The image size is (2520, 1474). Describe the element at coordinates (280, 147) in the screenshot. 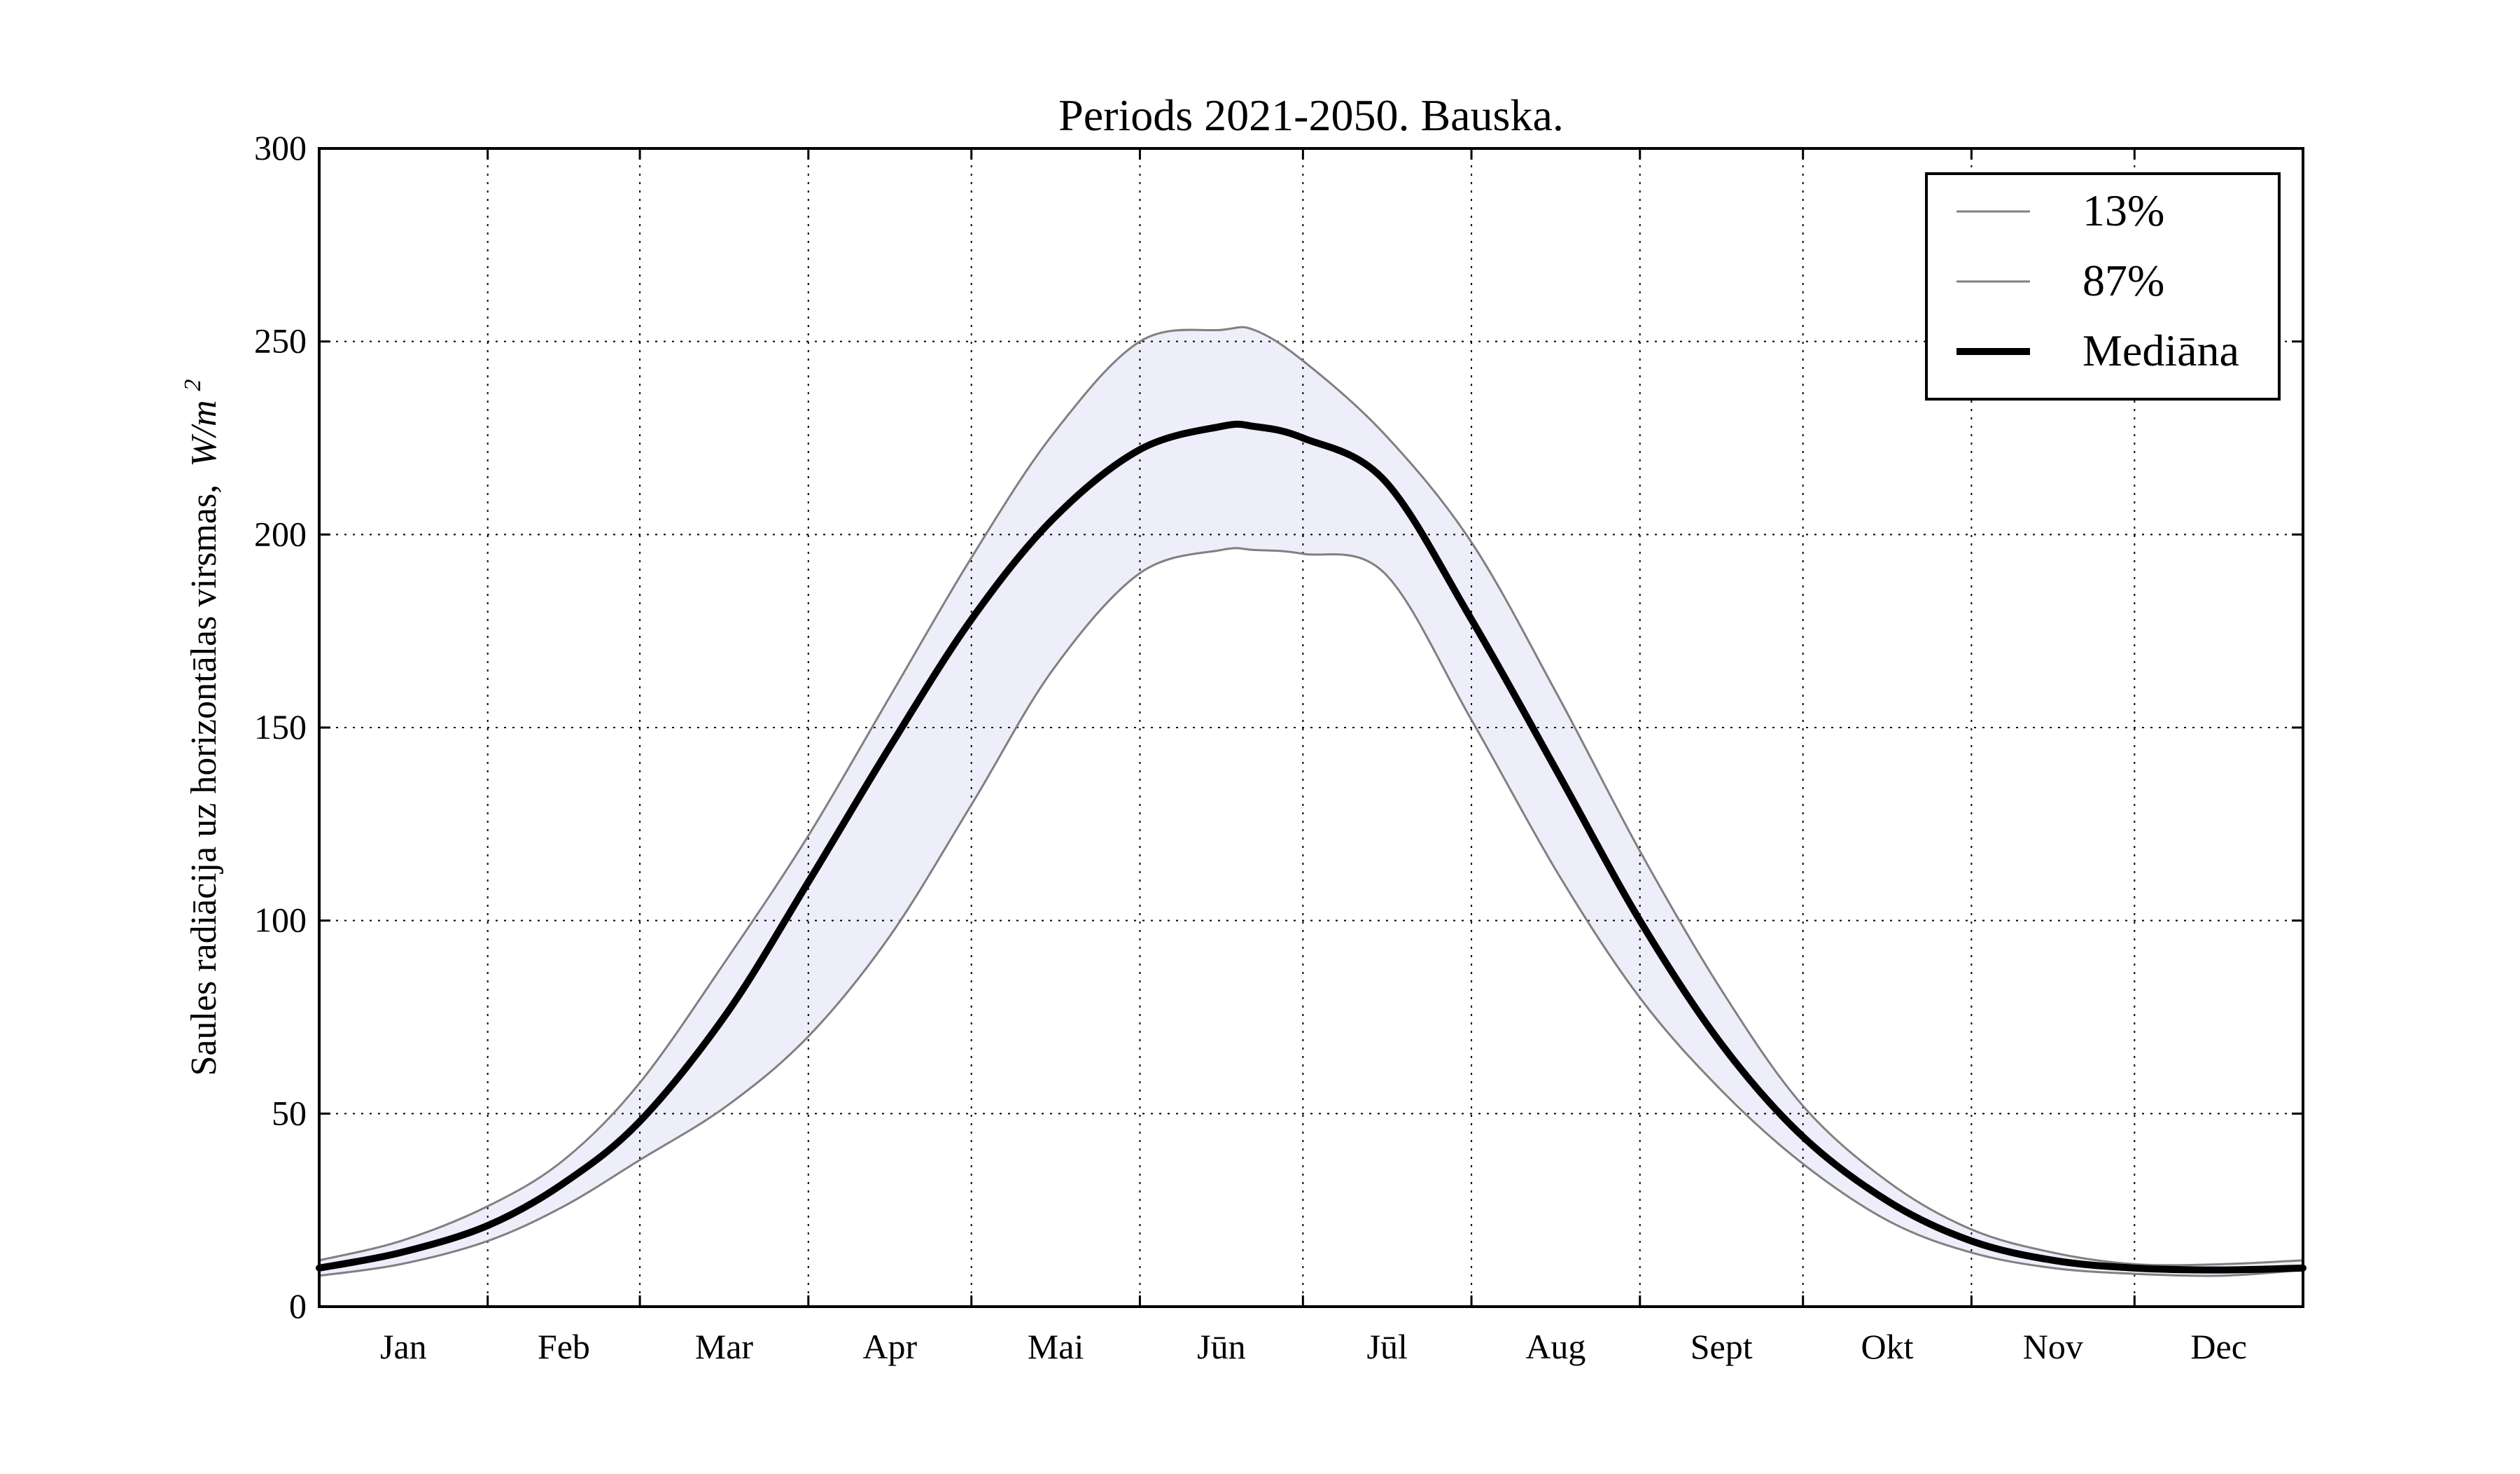

I see `y-tick-label: 300` at that location.